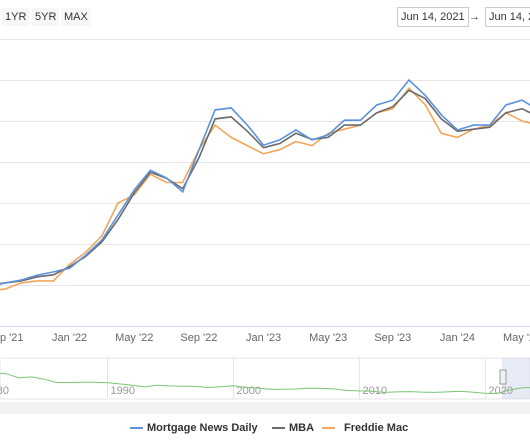 This screenshot has width=530, height=442. Describe the element at coordinates (433, 17) in the screenshot. I see `date-from: Jun 14, 2021` at that location.